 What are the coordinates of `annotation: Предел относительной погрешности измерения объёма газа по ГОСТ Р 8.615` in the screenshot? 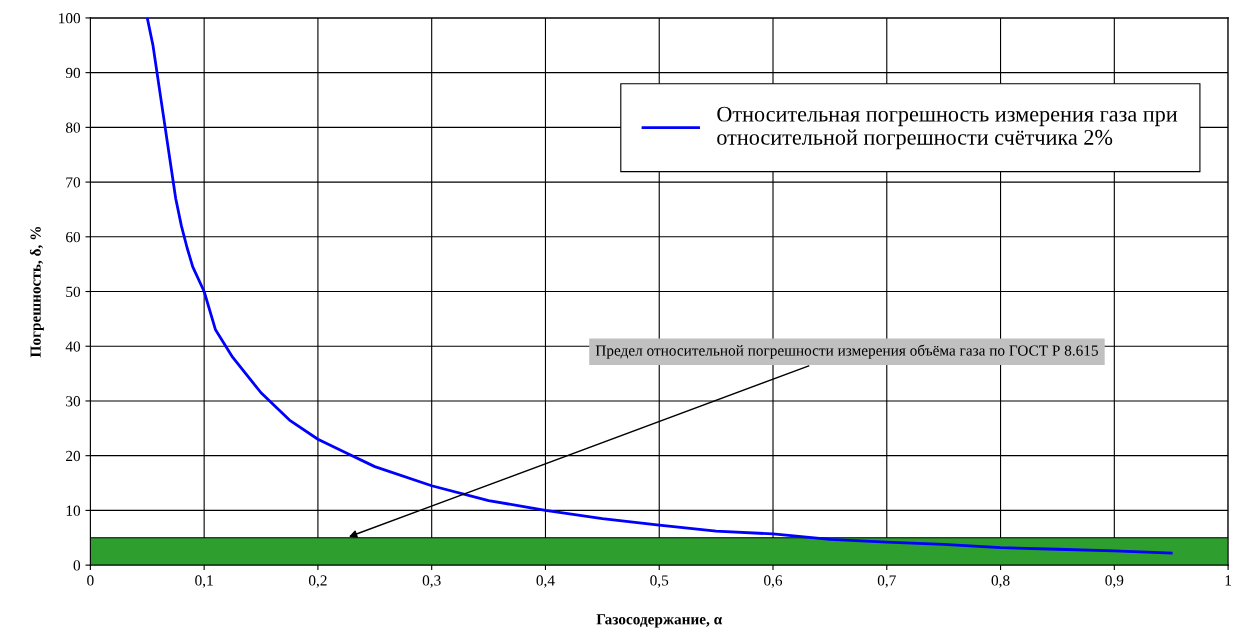 It's located at (846, 351).